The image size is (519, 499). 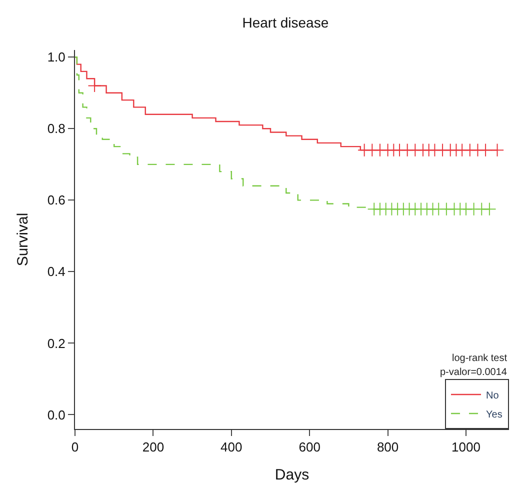 I want to click on y-tick-label: 0.6, so click(x=56, y=200).